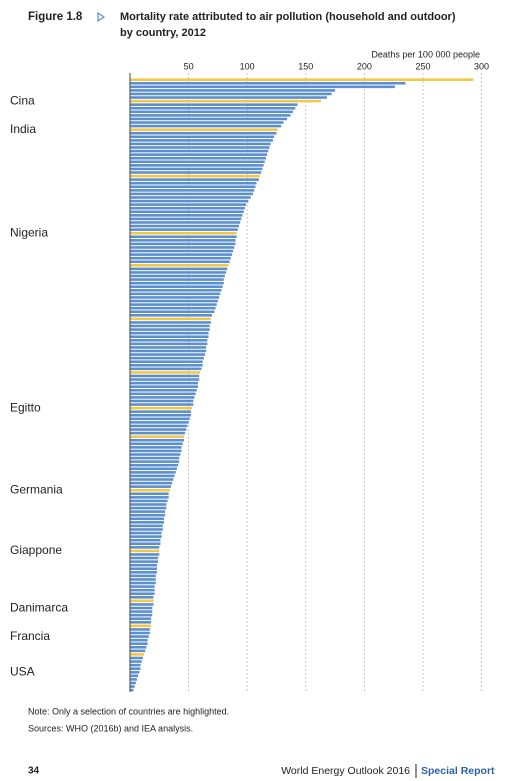 This screenshot has width=531, height=781. What do you see at coordinates (101, 17) in the screenshot?
I see `figure-marker` at bounding box center [101, 17].